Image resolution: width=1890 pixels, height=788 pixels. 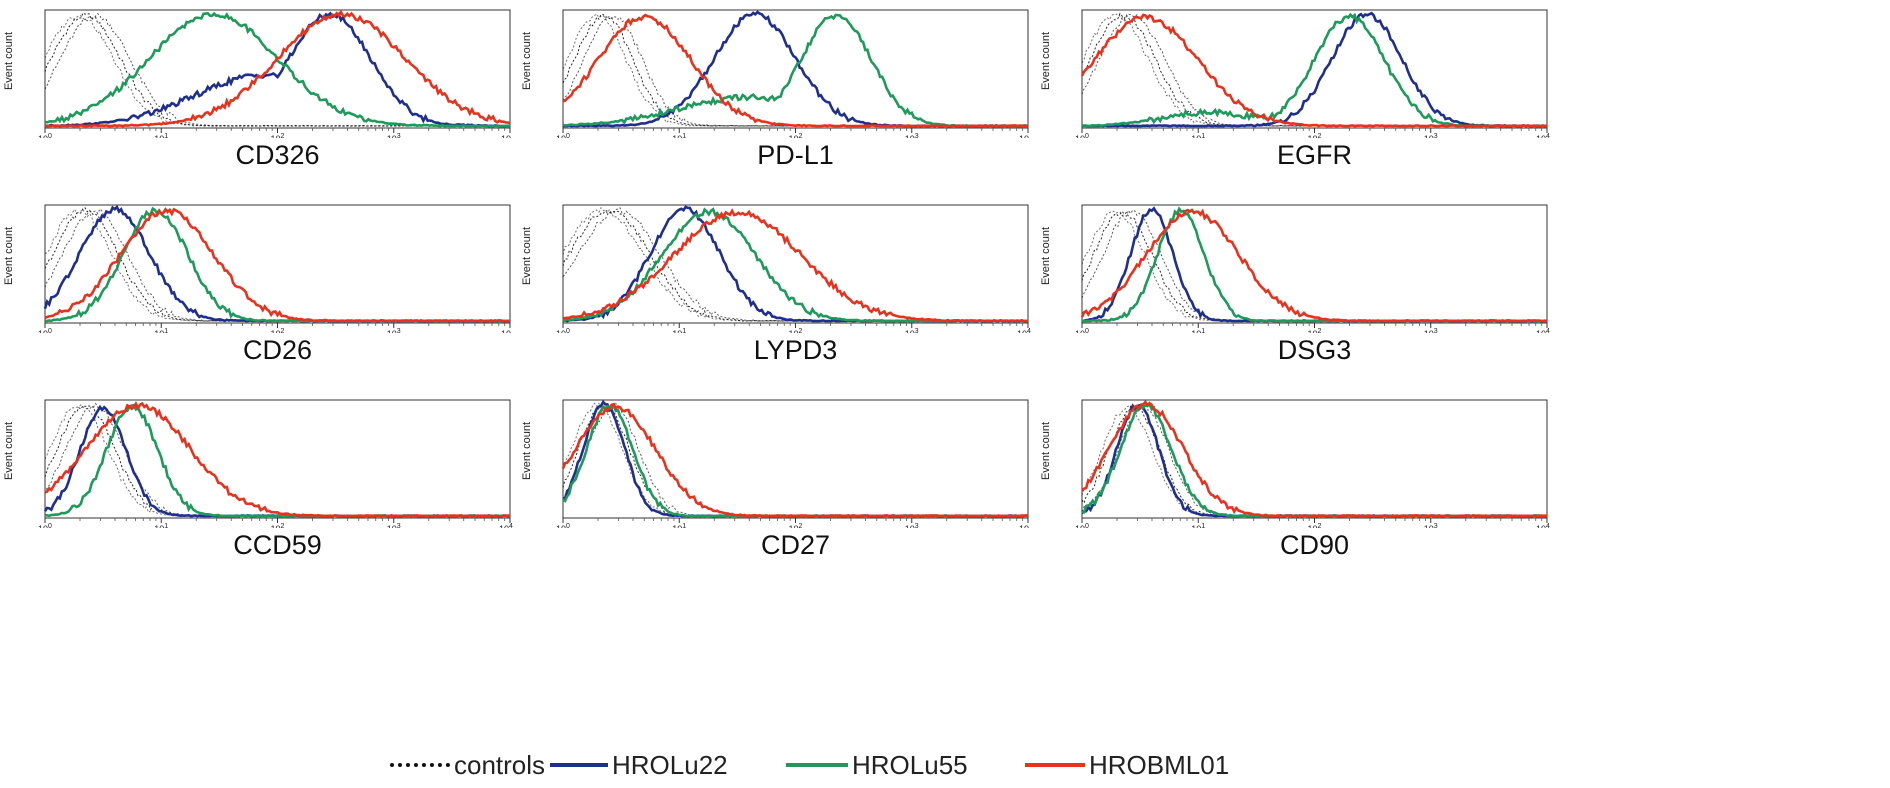 I want to click on series-line-controls, so click(x=277, y=69).